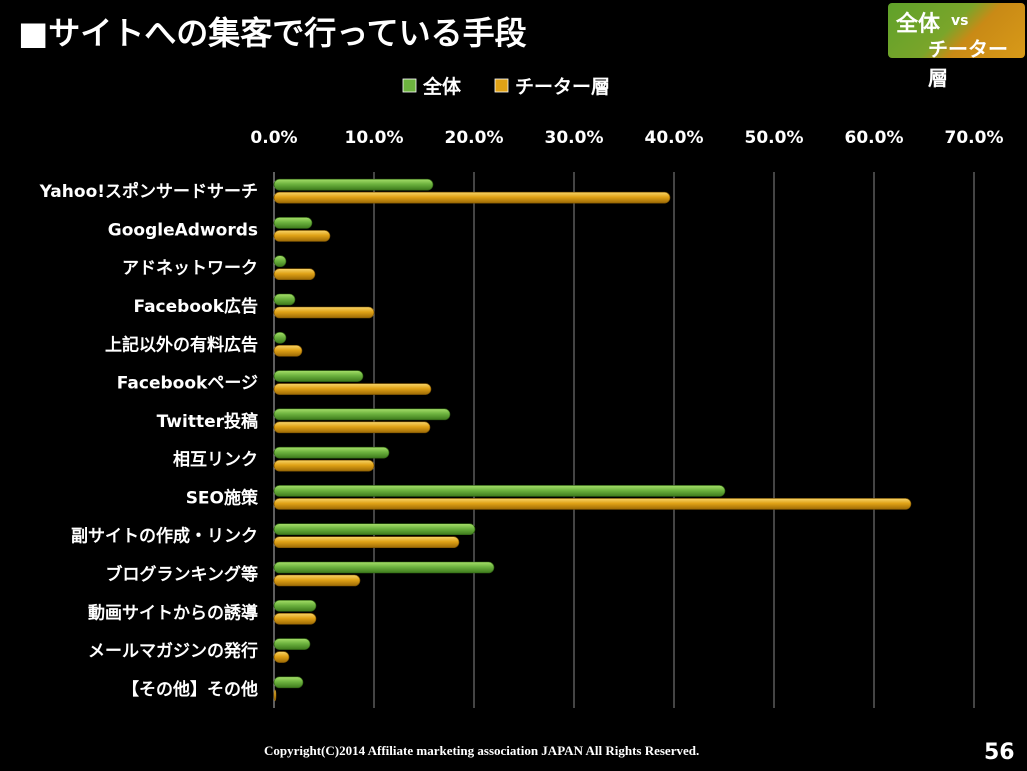  What do you see at coordinates (273, 138) in the screenshot?
I see `x-tick-label-0: 0.0%` at bounding box center [273, 138].